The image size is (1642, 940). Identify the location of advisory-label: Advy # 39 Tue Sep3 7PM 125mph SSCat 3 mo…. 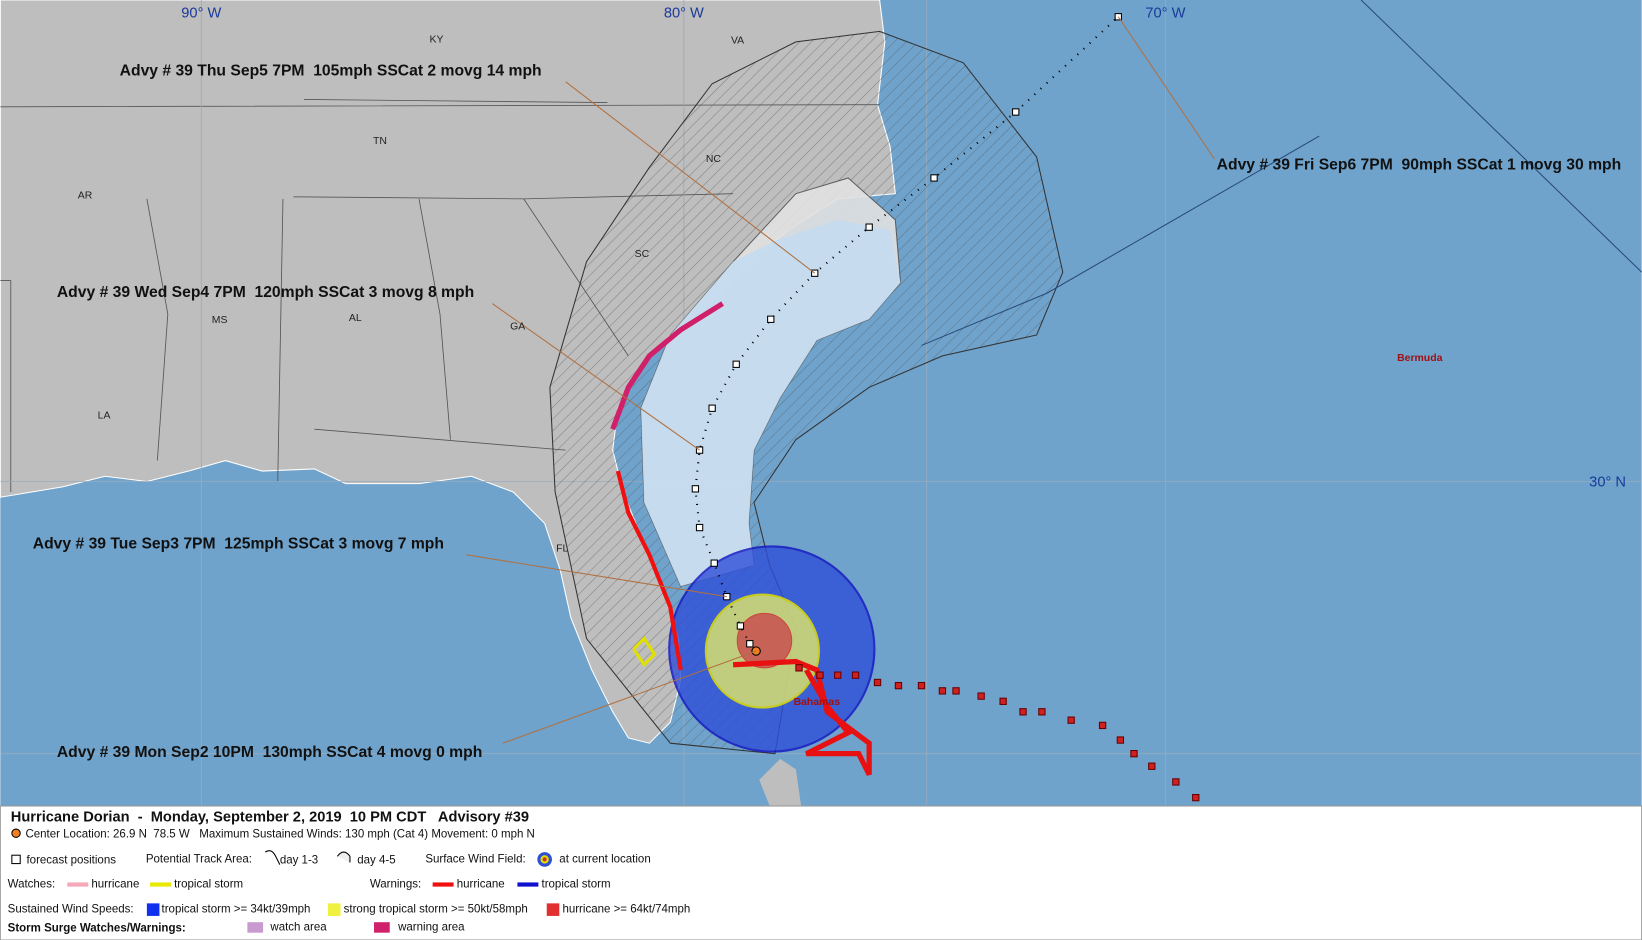
(238, 543).